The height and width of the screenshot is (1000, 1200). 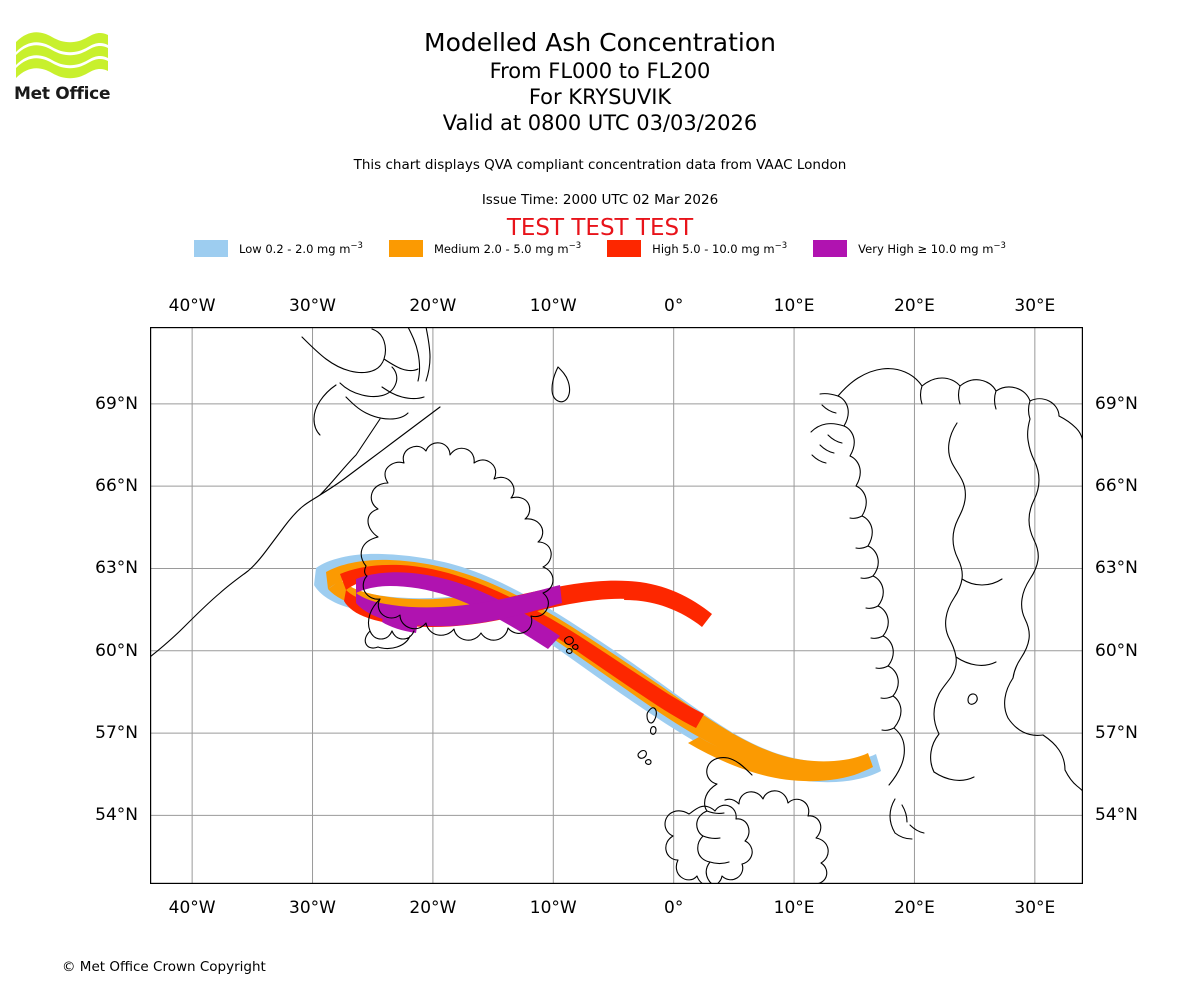 I want to click on ytick-right-69°N: 69°N, so click(x=1116, y=403).